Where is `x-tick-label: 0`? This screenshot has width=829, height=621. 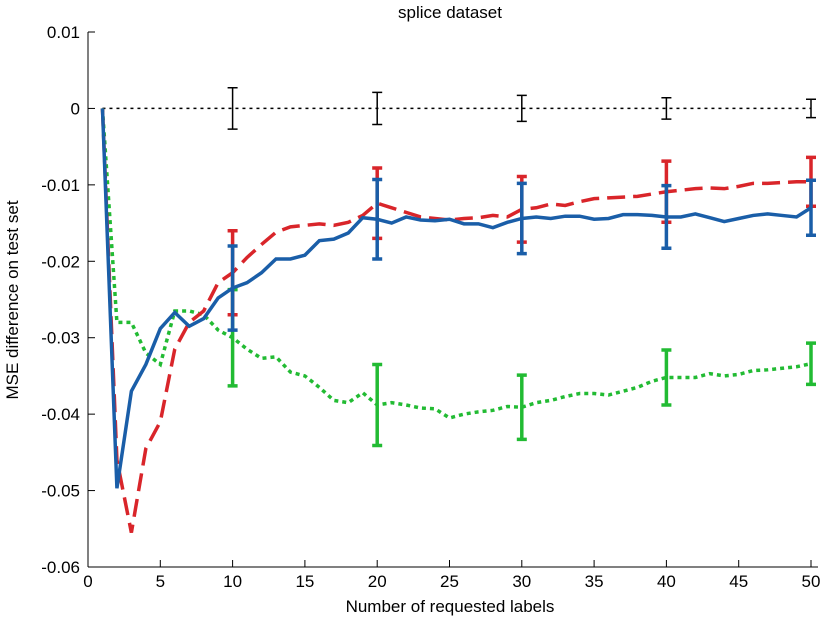
x-tick-label: 0 is located at coordinates (87, 581).